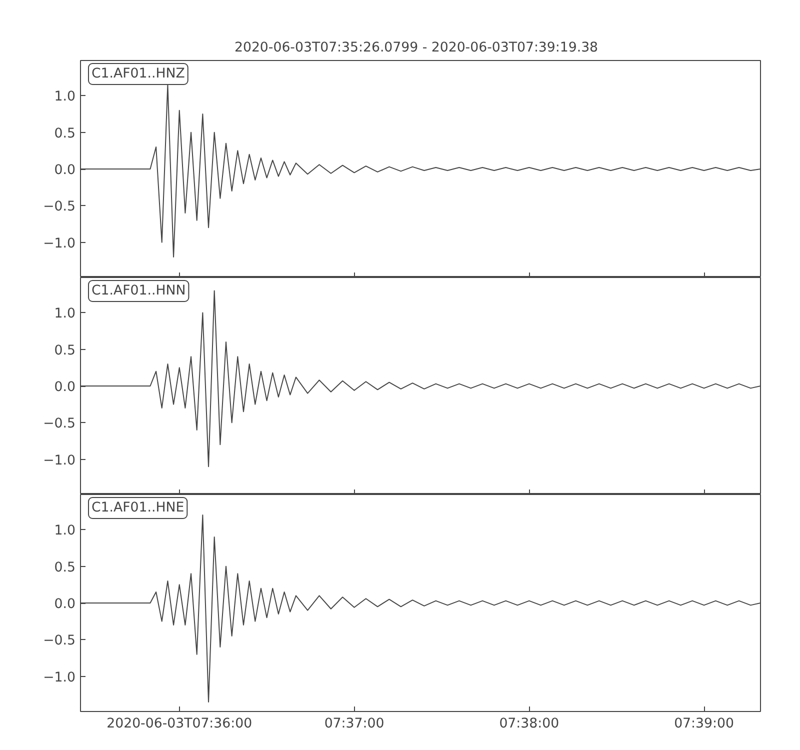 Image resolution: width=800 pixels, height=750 pixels. Describe the element at coordinates (139, 291) in the screenshot. I see `annotation: C1.AF01..HNN` at that location.